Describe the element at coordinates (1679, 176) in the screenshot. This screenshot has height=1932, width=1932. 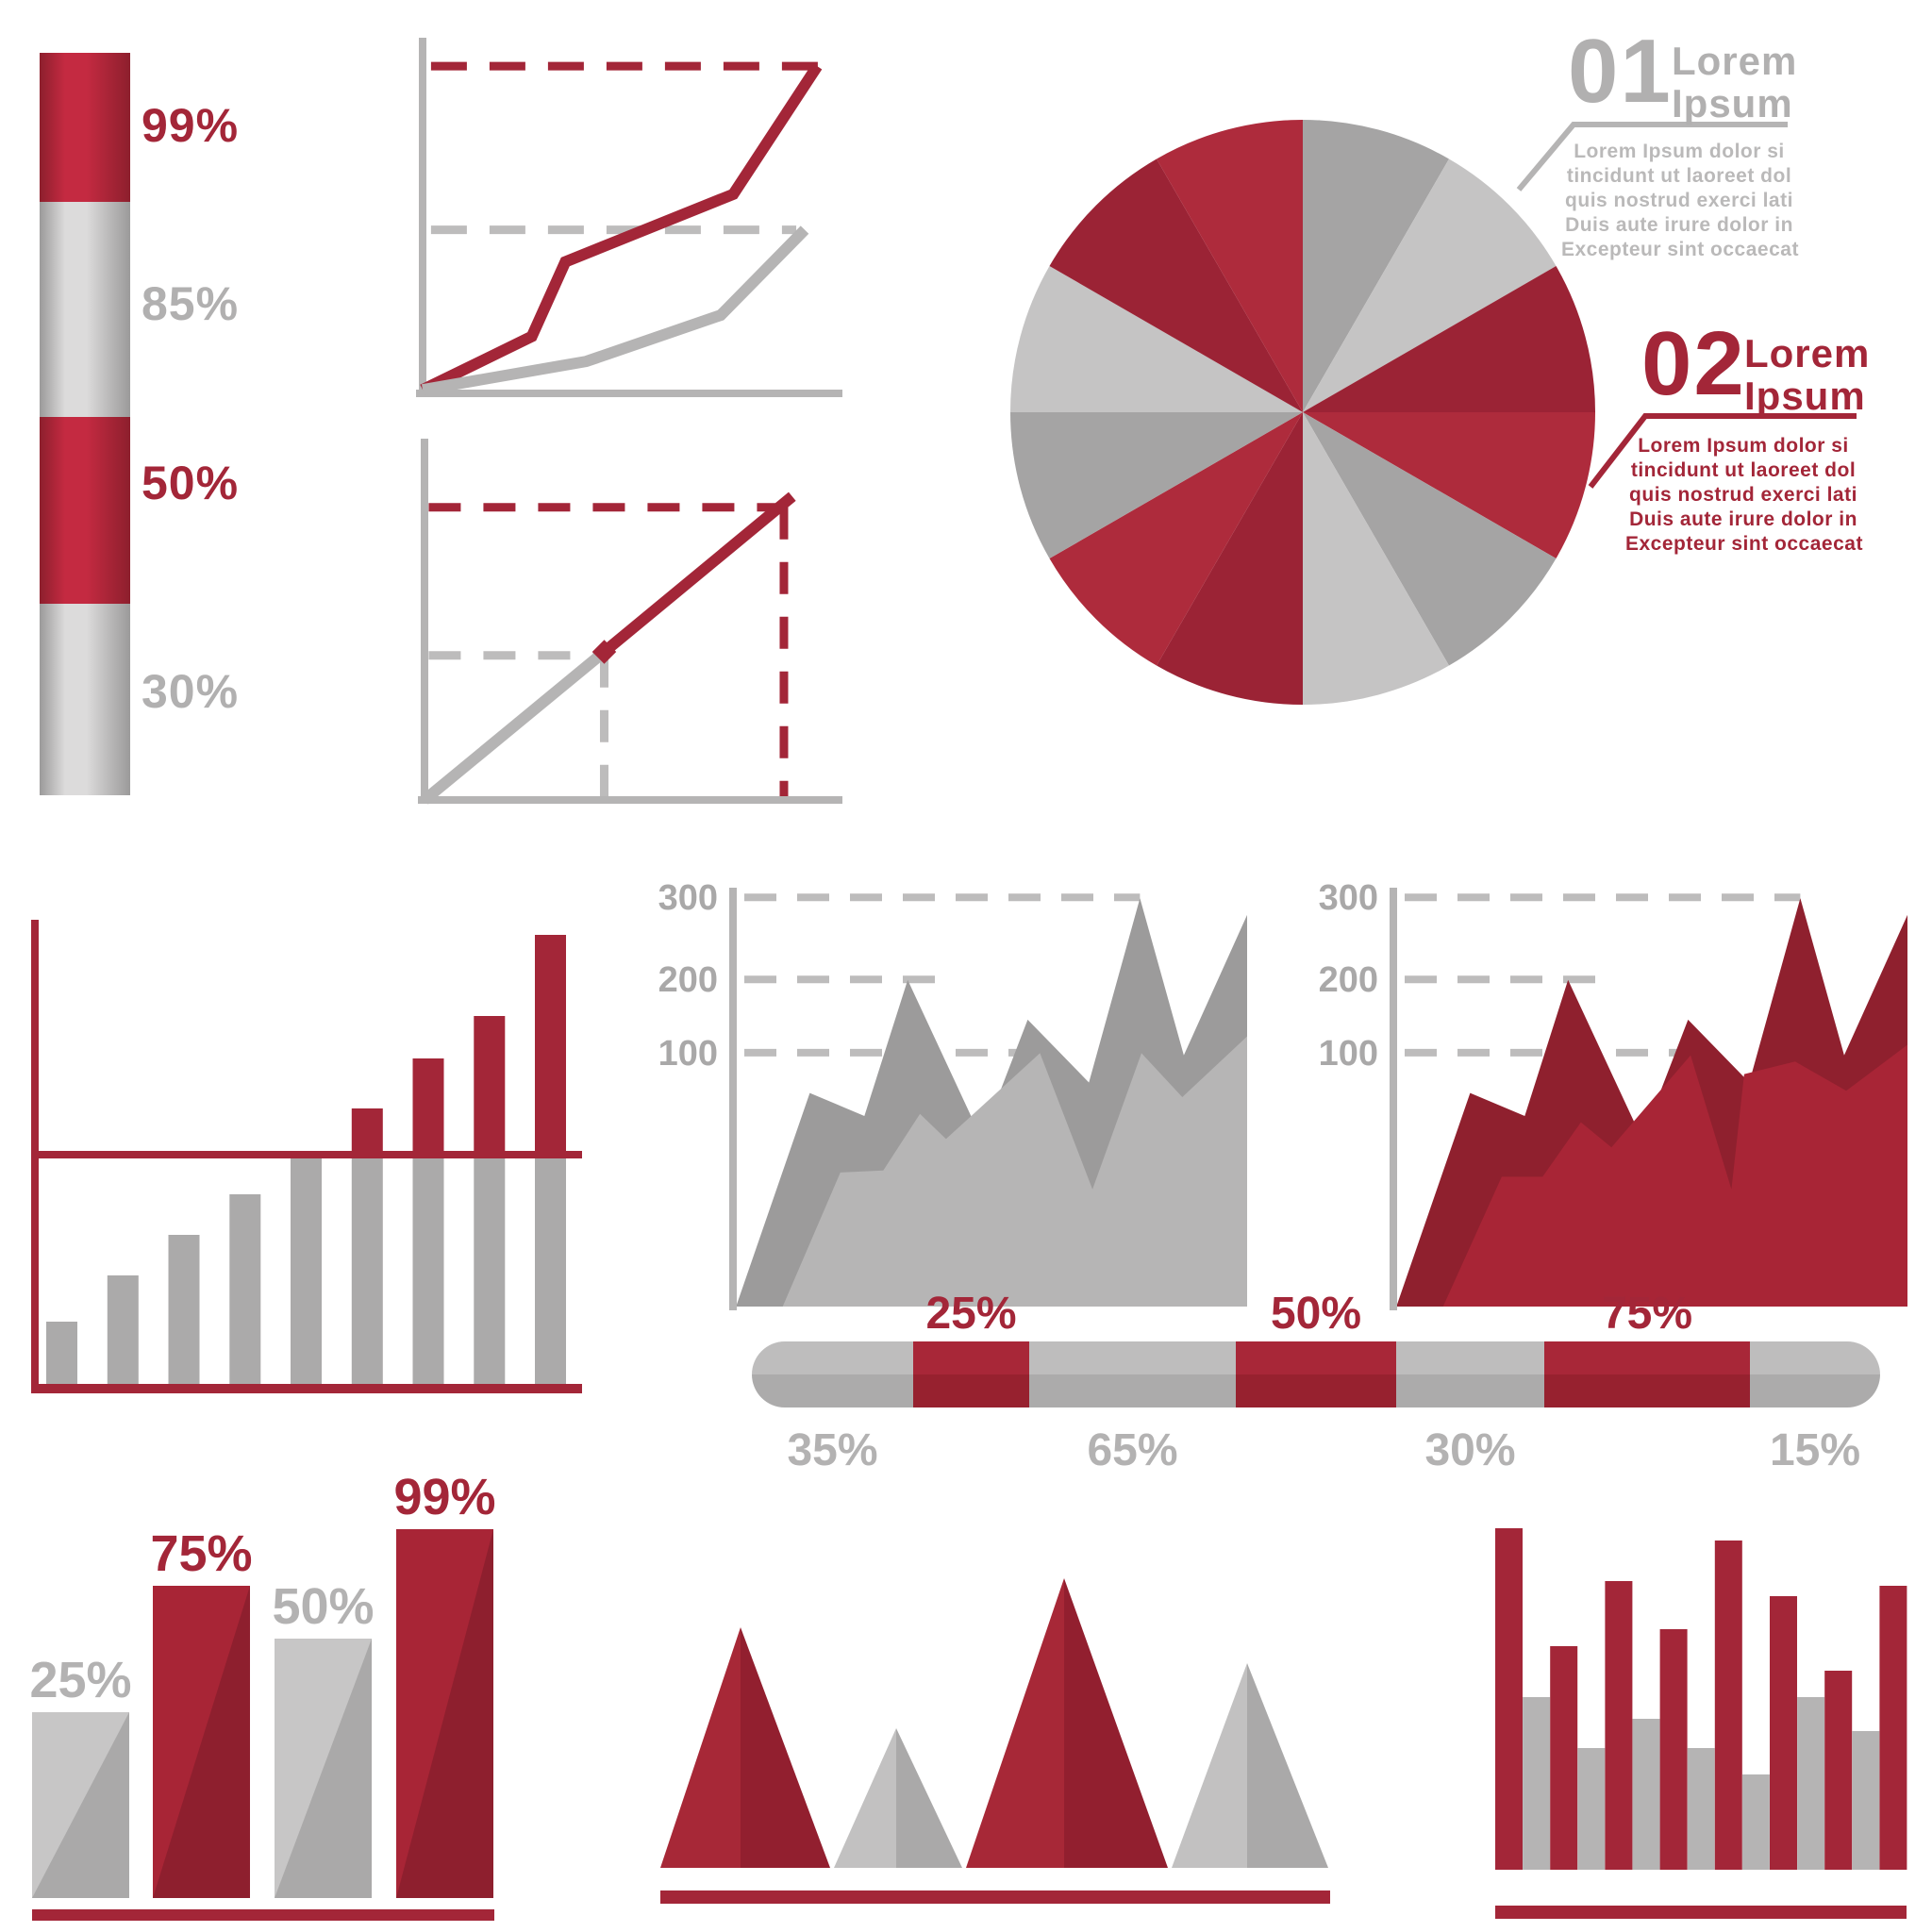
I see `callout-01-body-line: tincidunt ut laoreet dol` at that location.